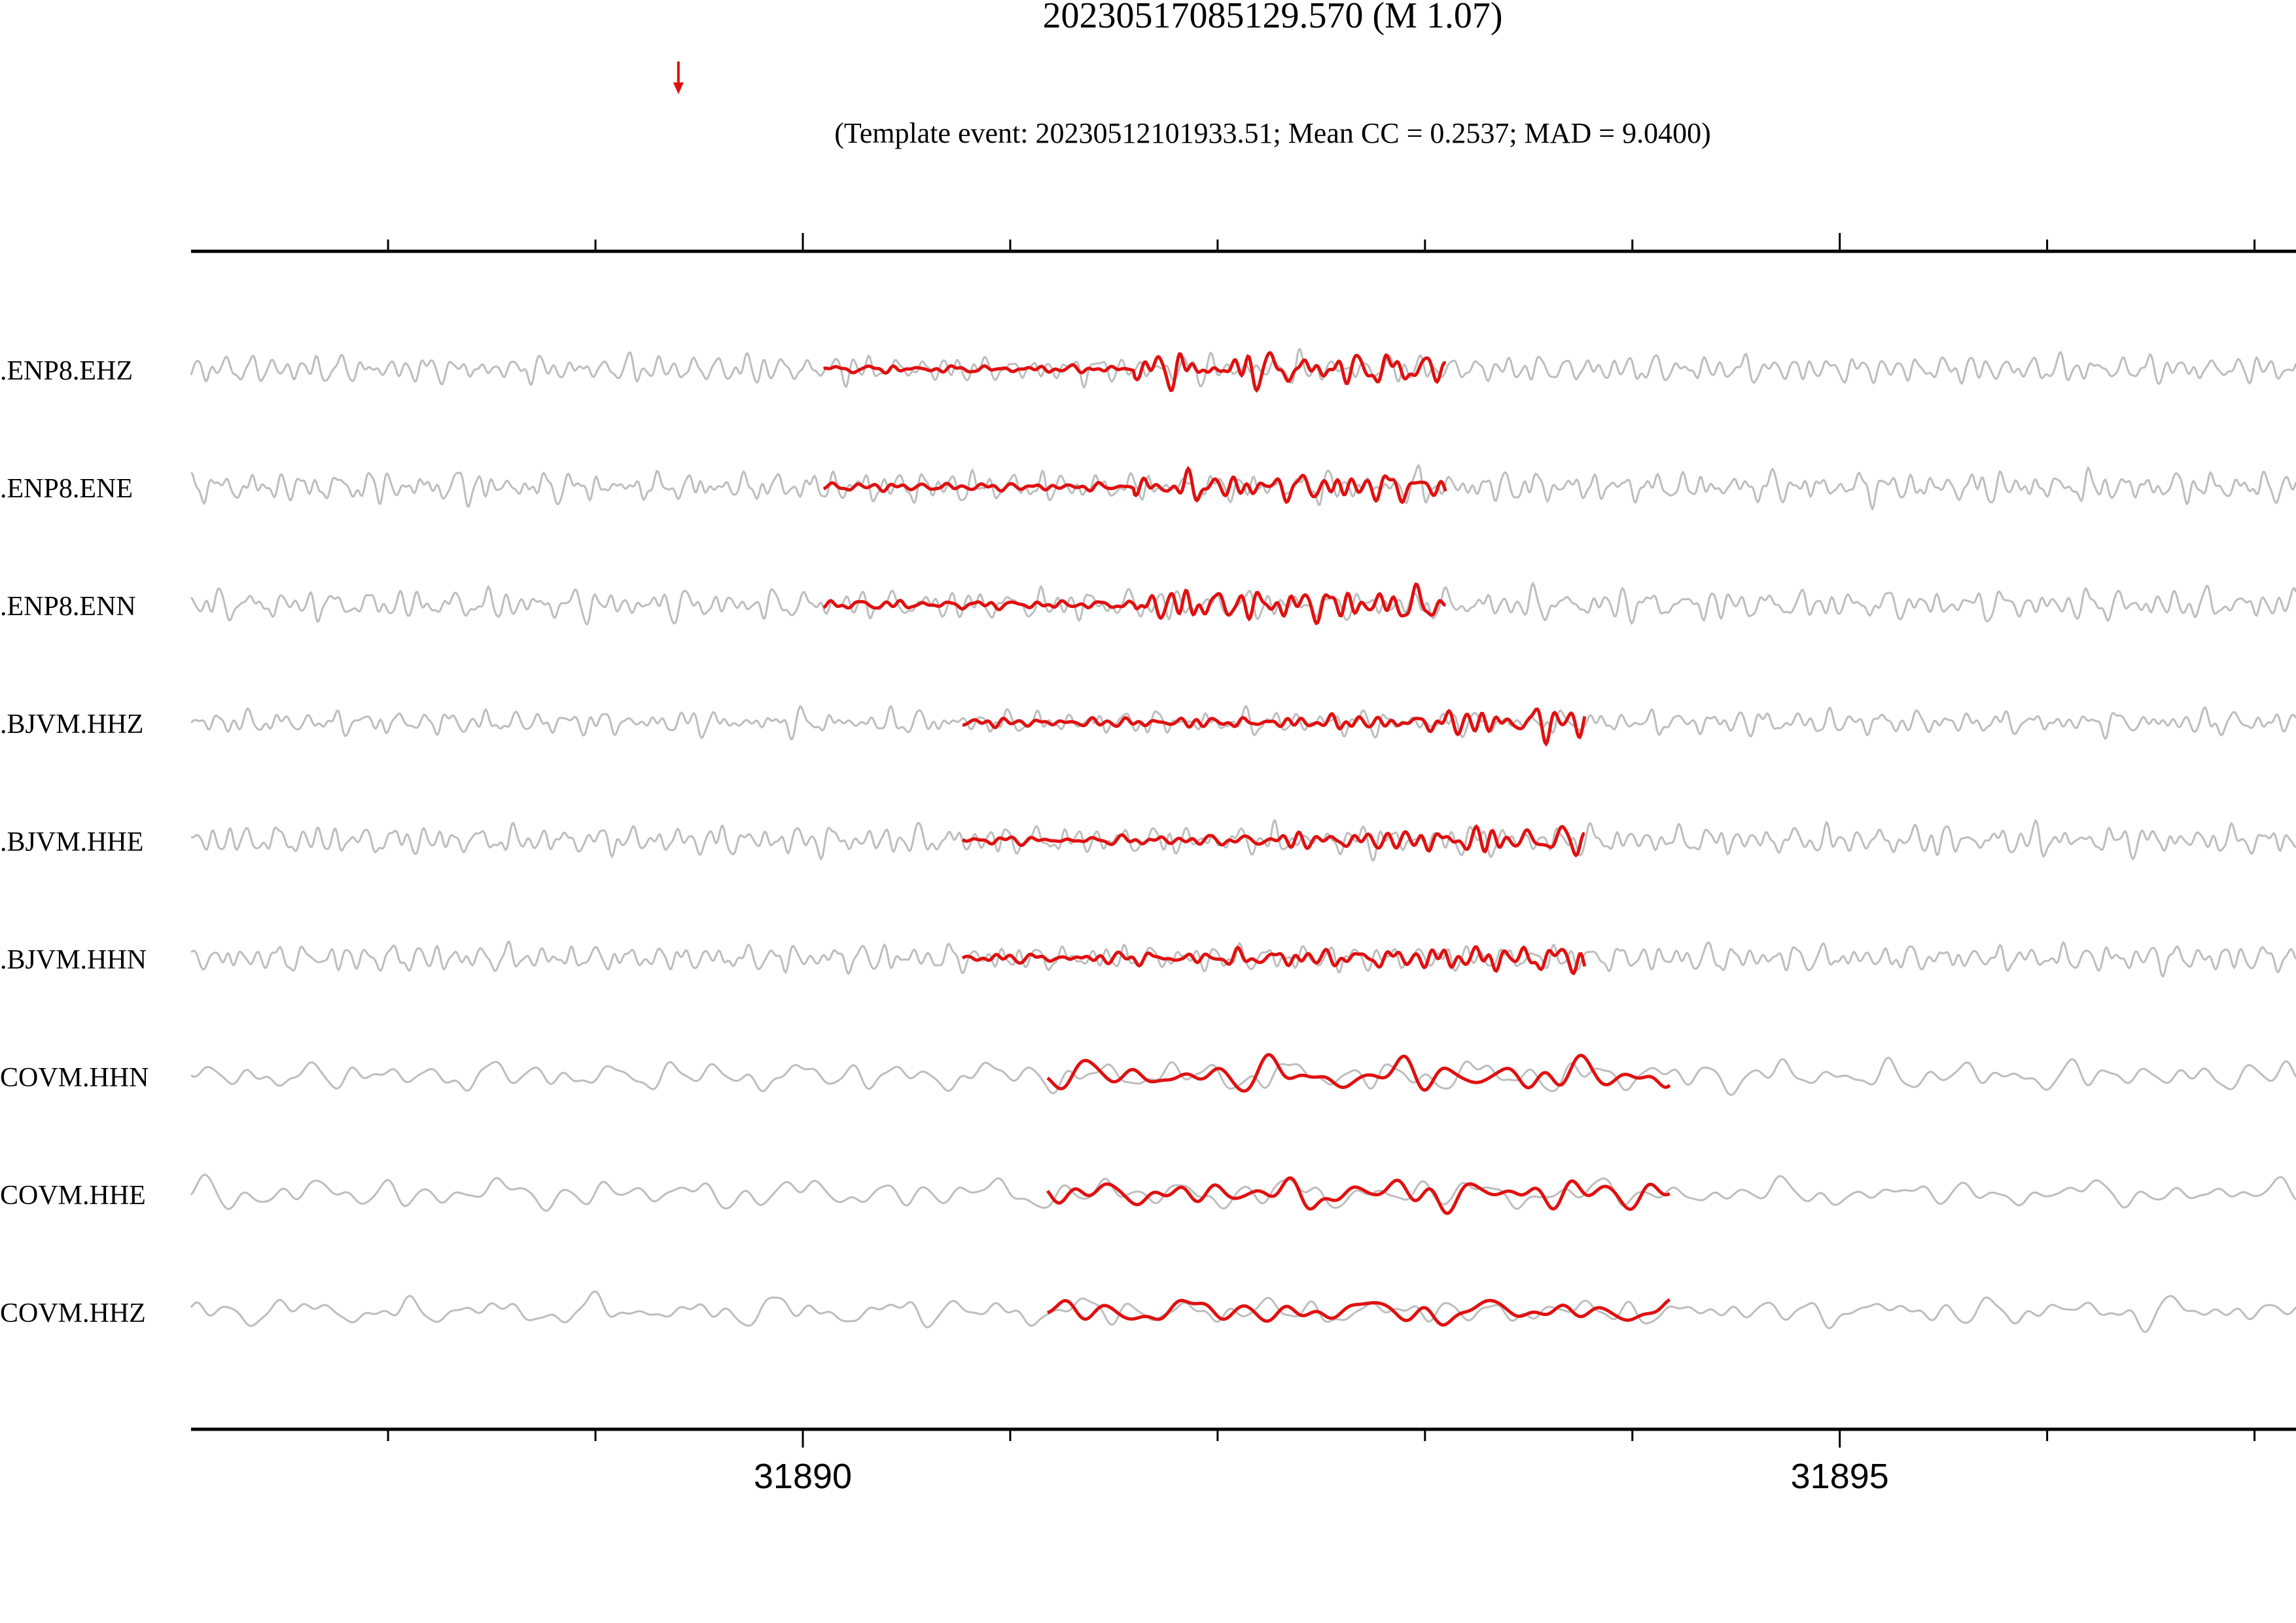 This screenshot has width=2296, height=1623. Describe the element at coordinates (803, 1476) in the screenshot. I see `x-tick-label: 31890` at that location.